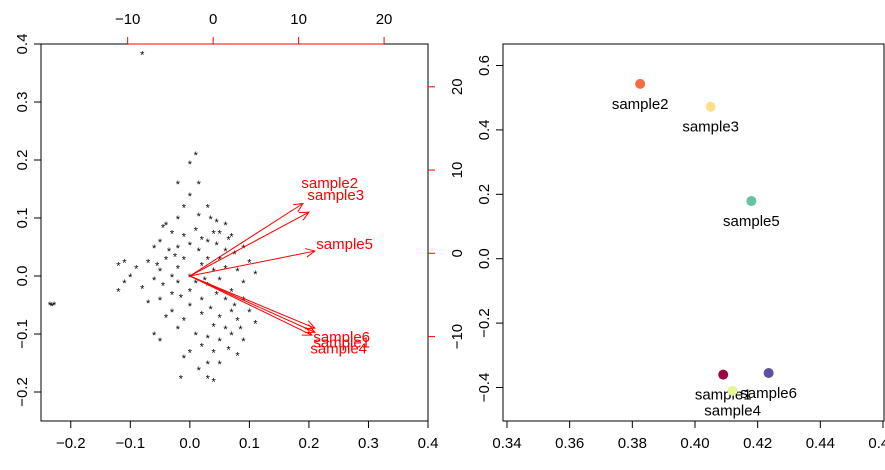 This screenshot has height=470, width=885. Describe the element at coordinates (640, 104) in the screenshot. I see `point-label: sample2` at that location.